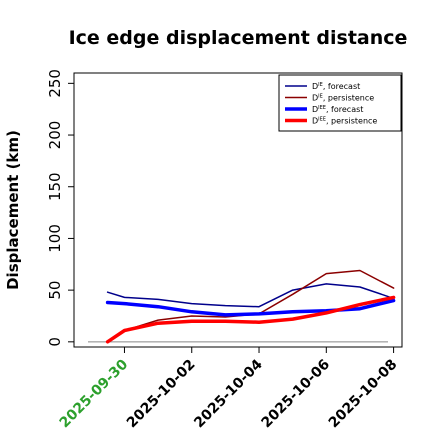  Describe the element at coordinates (55, 186) in the screenshot. I see `y-tick-label: 150` at that location.